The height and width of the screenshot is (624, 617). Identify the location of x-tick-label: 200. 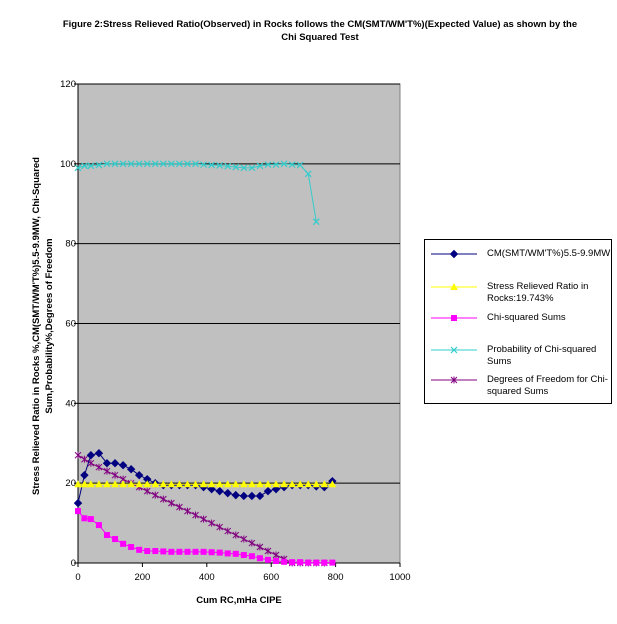
(142, 577).